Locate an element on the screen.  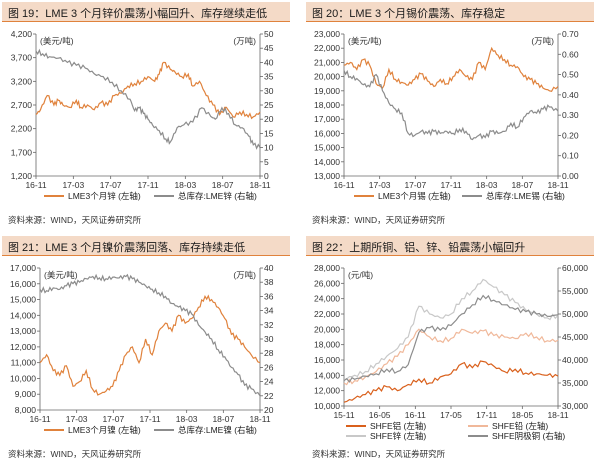
y-tick-label-right: 35 is located at coordinates (269, 77).